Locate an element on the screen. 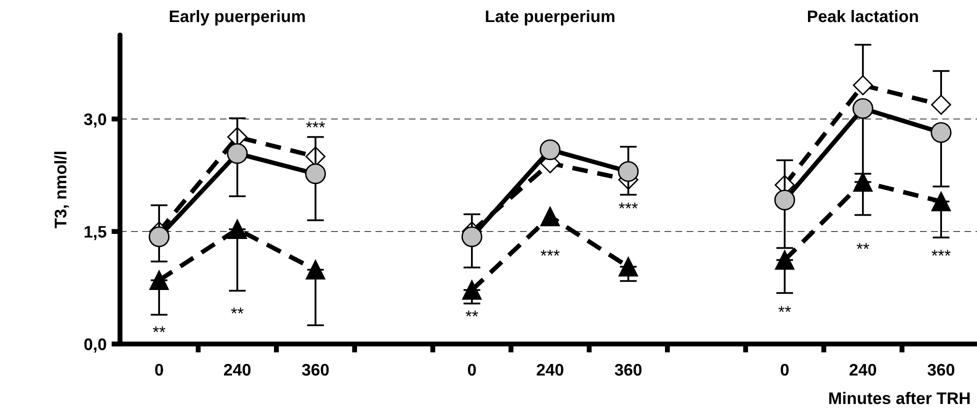 The image size is (977, 419). y-tick-label: 0,0 is located at coordinates (95, 345).